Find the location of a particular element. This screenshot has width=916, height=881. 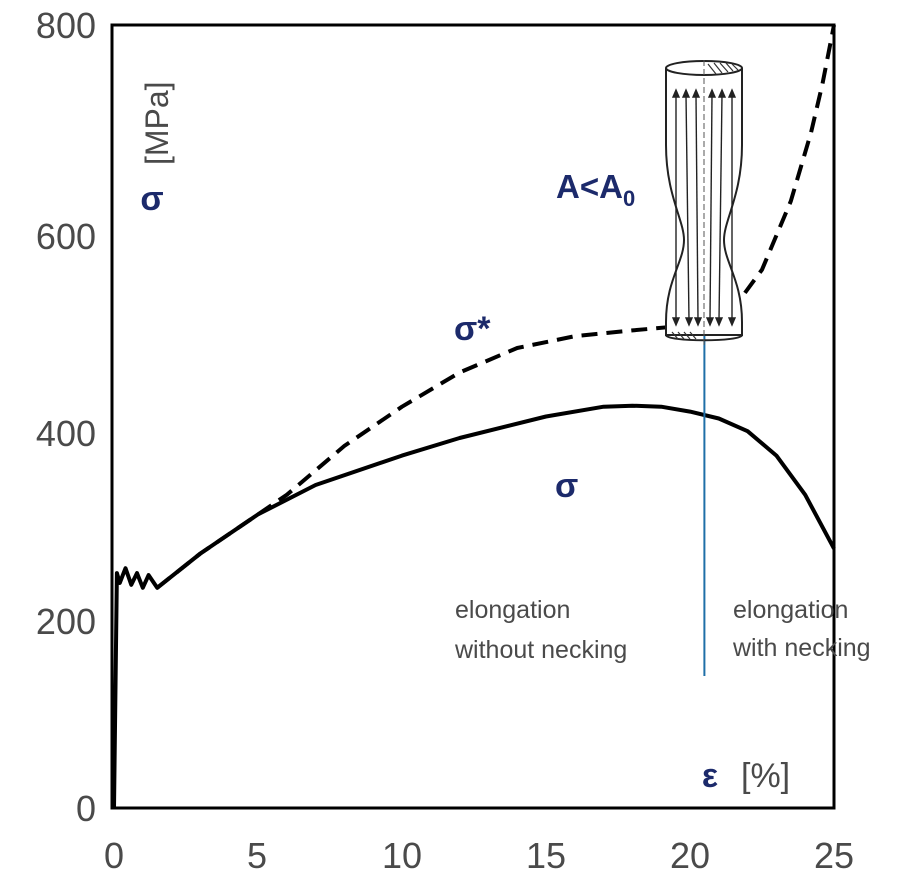

y-tick-600: 600 is located at coordinates (66, 236).